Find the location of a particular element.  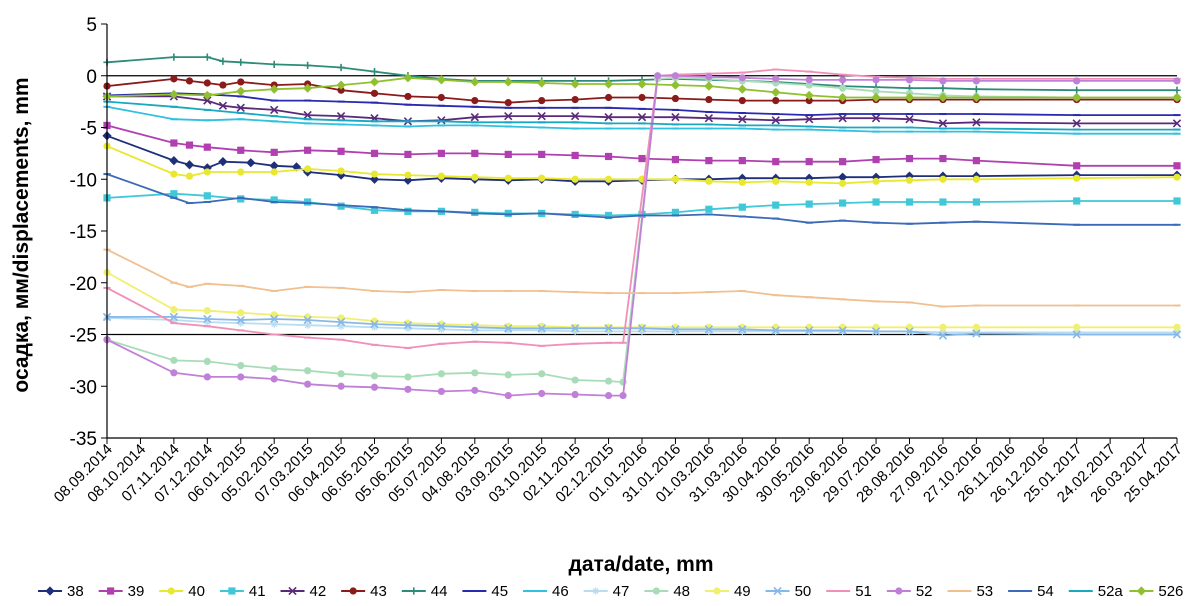

legend-label: 526 is located at coordinates (1170, 591).